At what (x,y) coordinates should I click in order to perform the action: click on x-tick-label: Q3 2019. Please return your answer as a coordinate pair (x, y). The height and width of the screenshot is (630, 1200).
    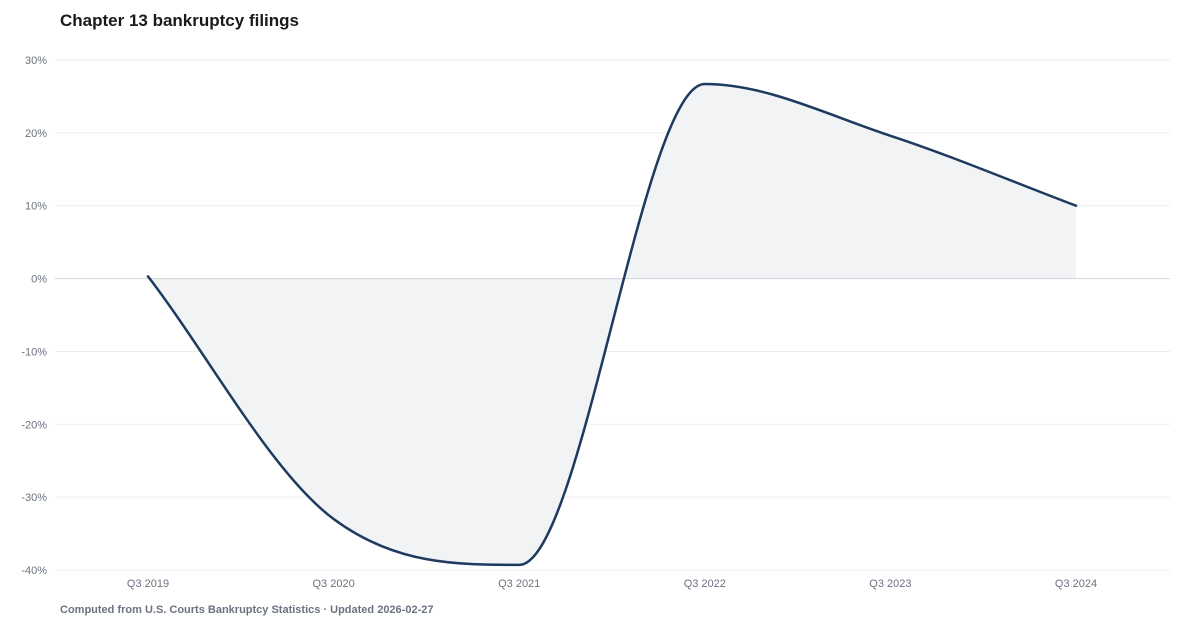
    Looking at the image, I should click on (148, 584).